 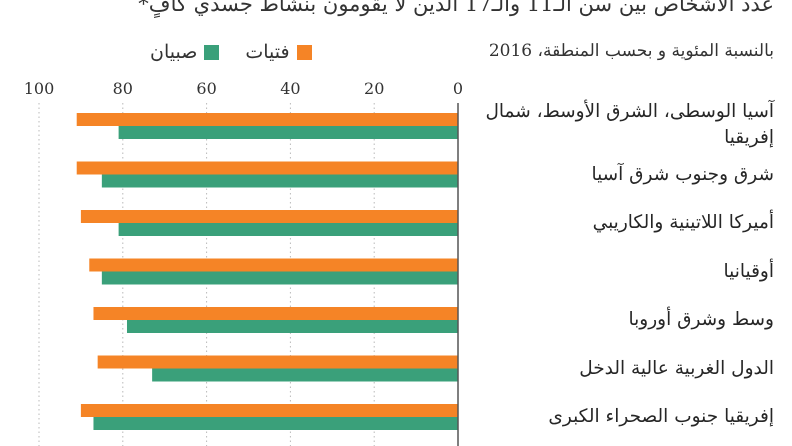 What do you see at coordinates (701, 319) in the screenshot?
I see `category-label: وسط وشرق أوروبا` at bounding box center [701, 319].